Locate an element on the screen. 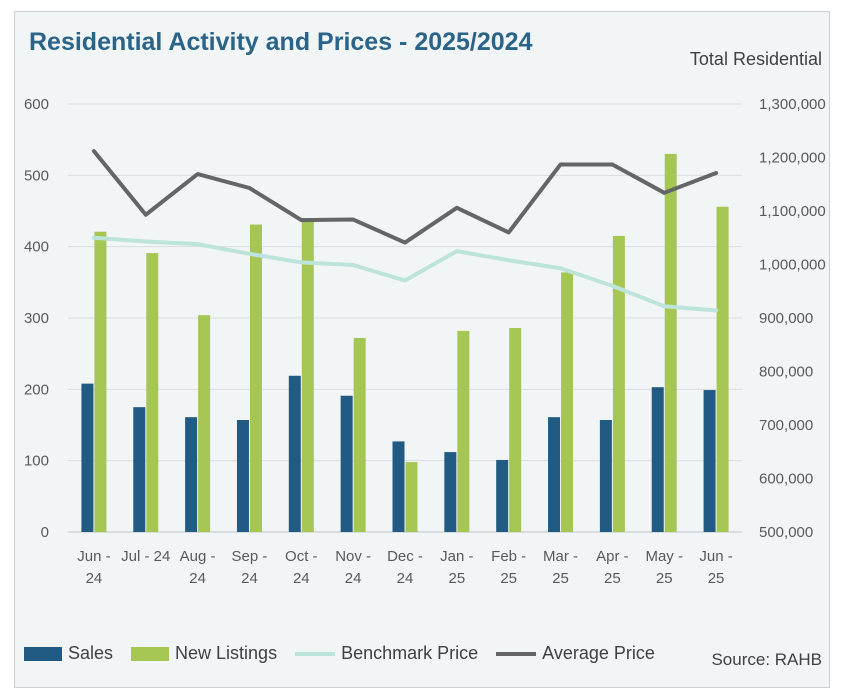 This screenshot has height=699, width=852. y-left-tick-label: 600 is located at coordinates (36, 104).